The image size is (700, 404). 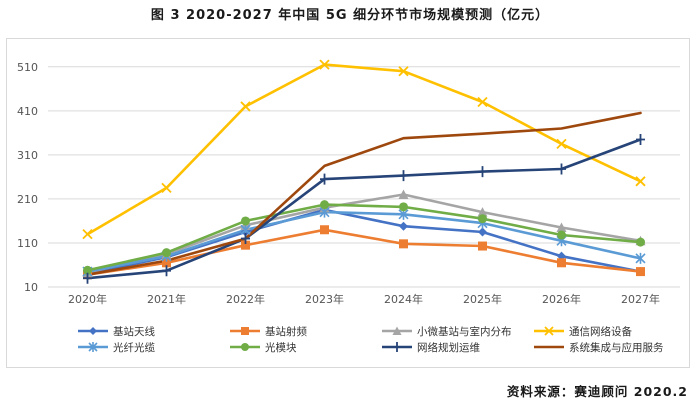 What do you see at coordinates (27, 243) in the screenshot?
I see `y-tick-label: 110` at bounding box center [27, 243].